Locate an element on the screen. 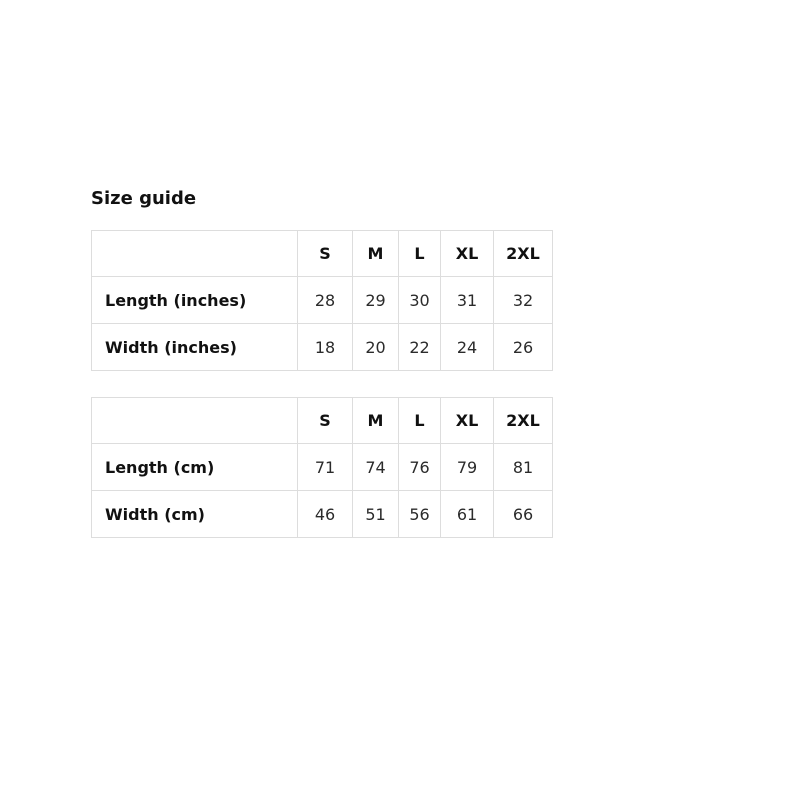 This screenshot has width=794, height=794. measurement-value: 26 is located at coordinates (523, 347).